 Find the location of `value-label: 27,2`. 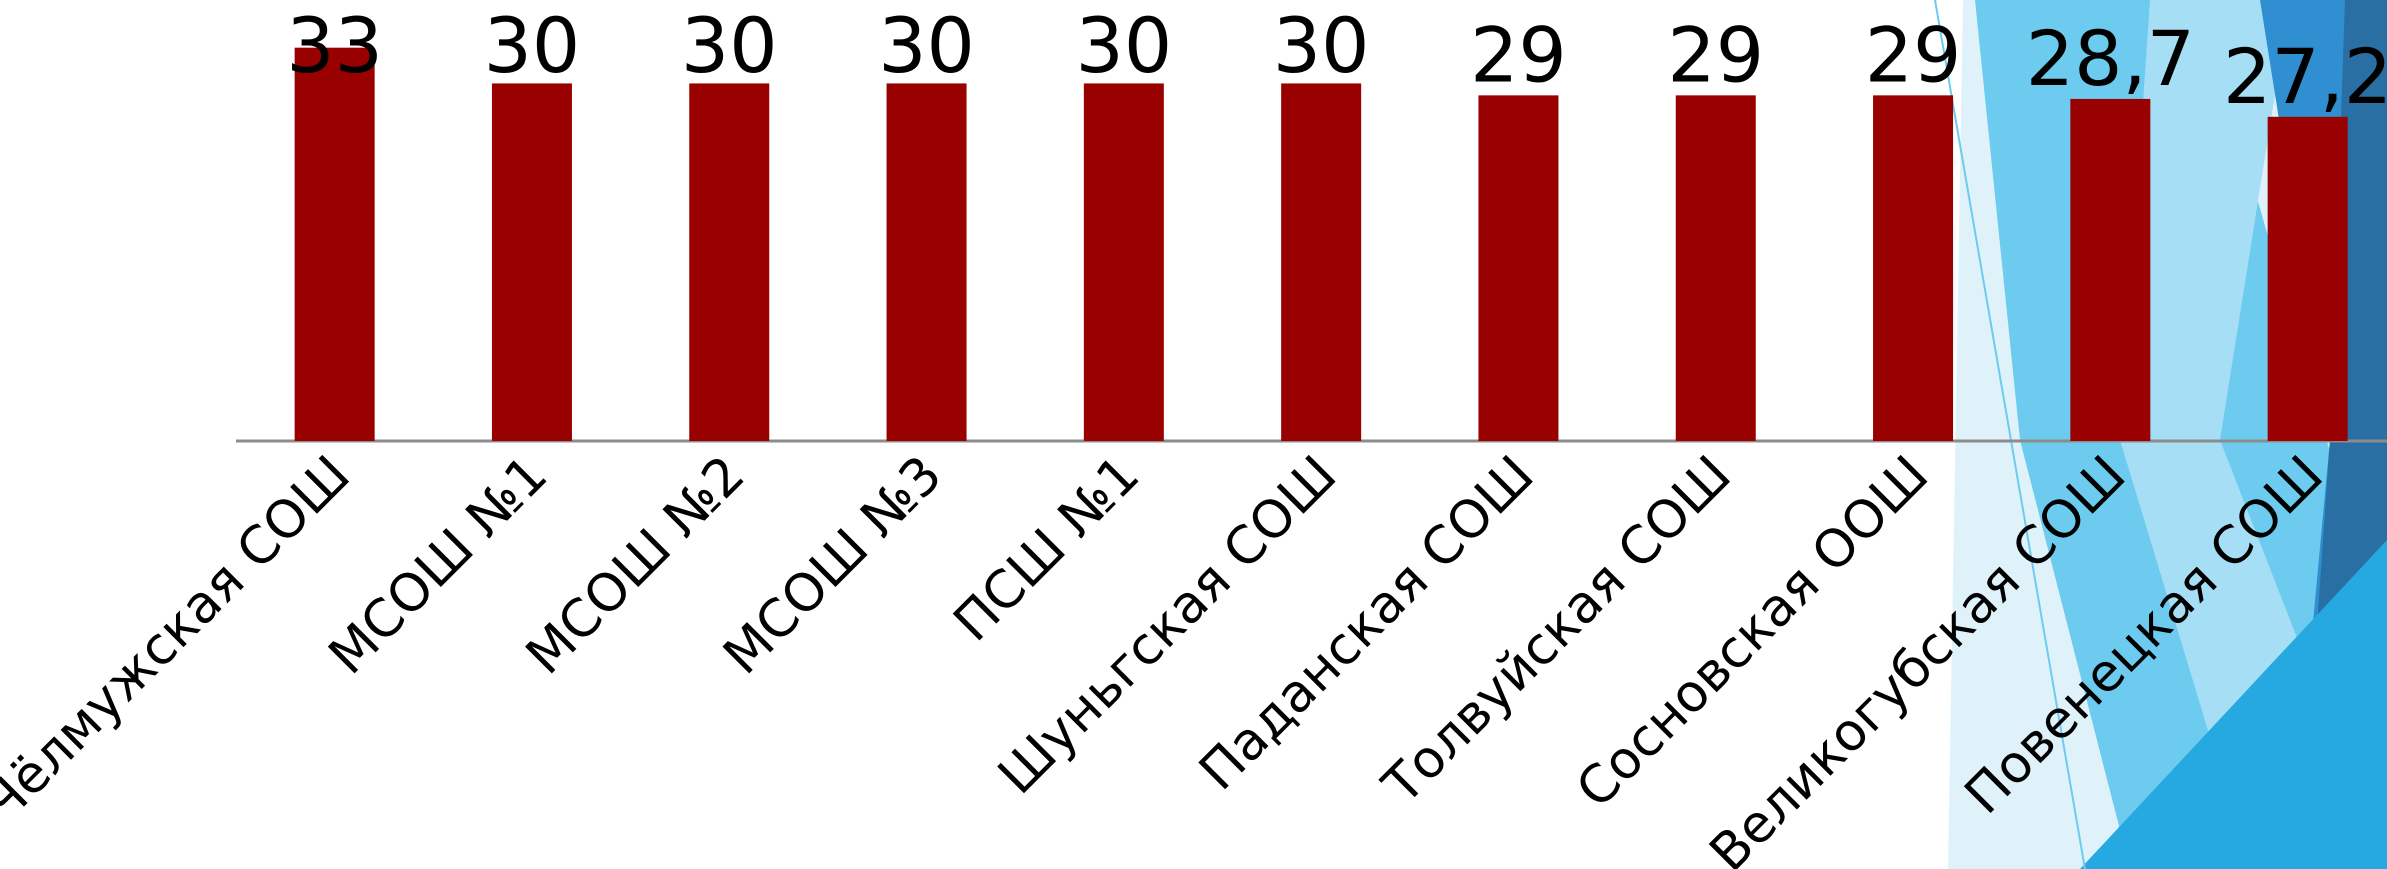

value-label: 27,2 is located at coordinates (2305, 76).